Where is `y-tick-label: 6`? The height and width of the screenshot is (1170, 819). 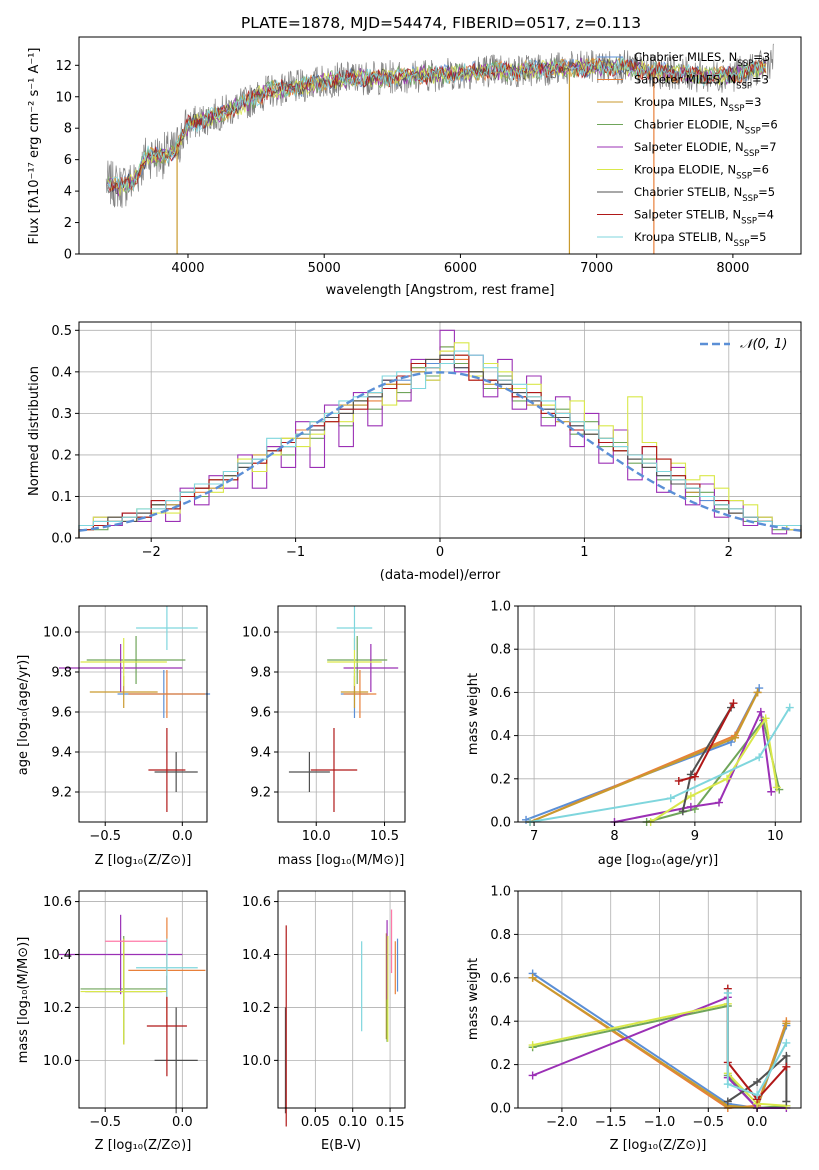
y-tick-label: 6 is located at coordinates (68, 160).